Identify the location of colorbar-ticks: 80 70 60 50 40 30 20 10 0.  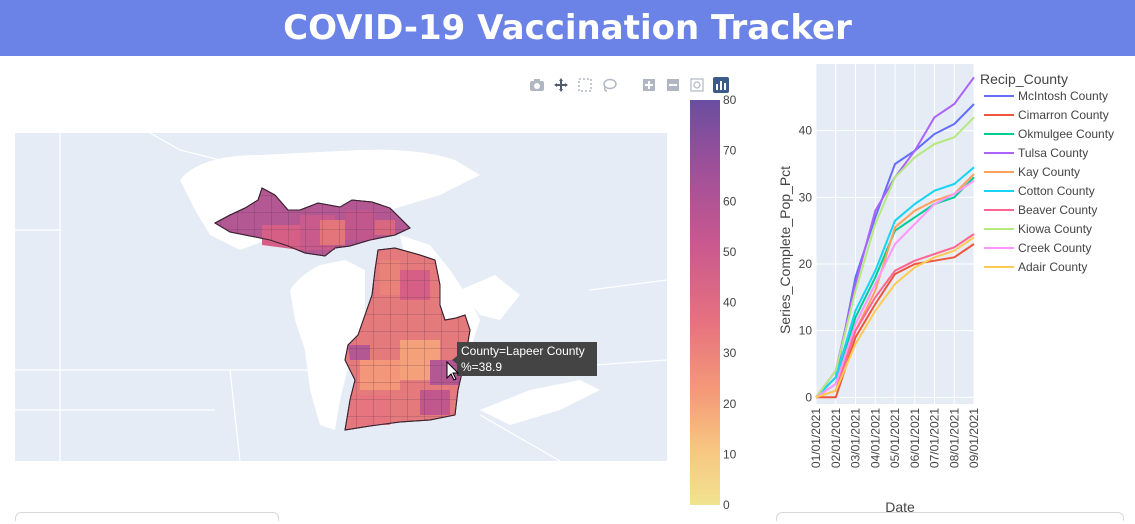
(730, 302).